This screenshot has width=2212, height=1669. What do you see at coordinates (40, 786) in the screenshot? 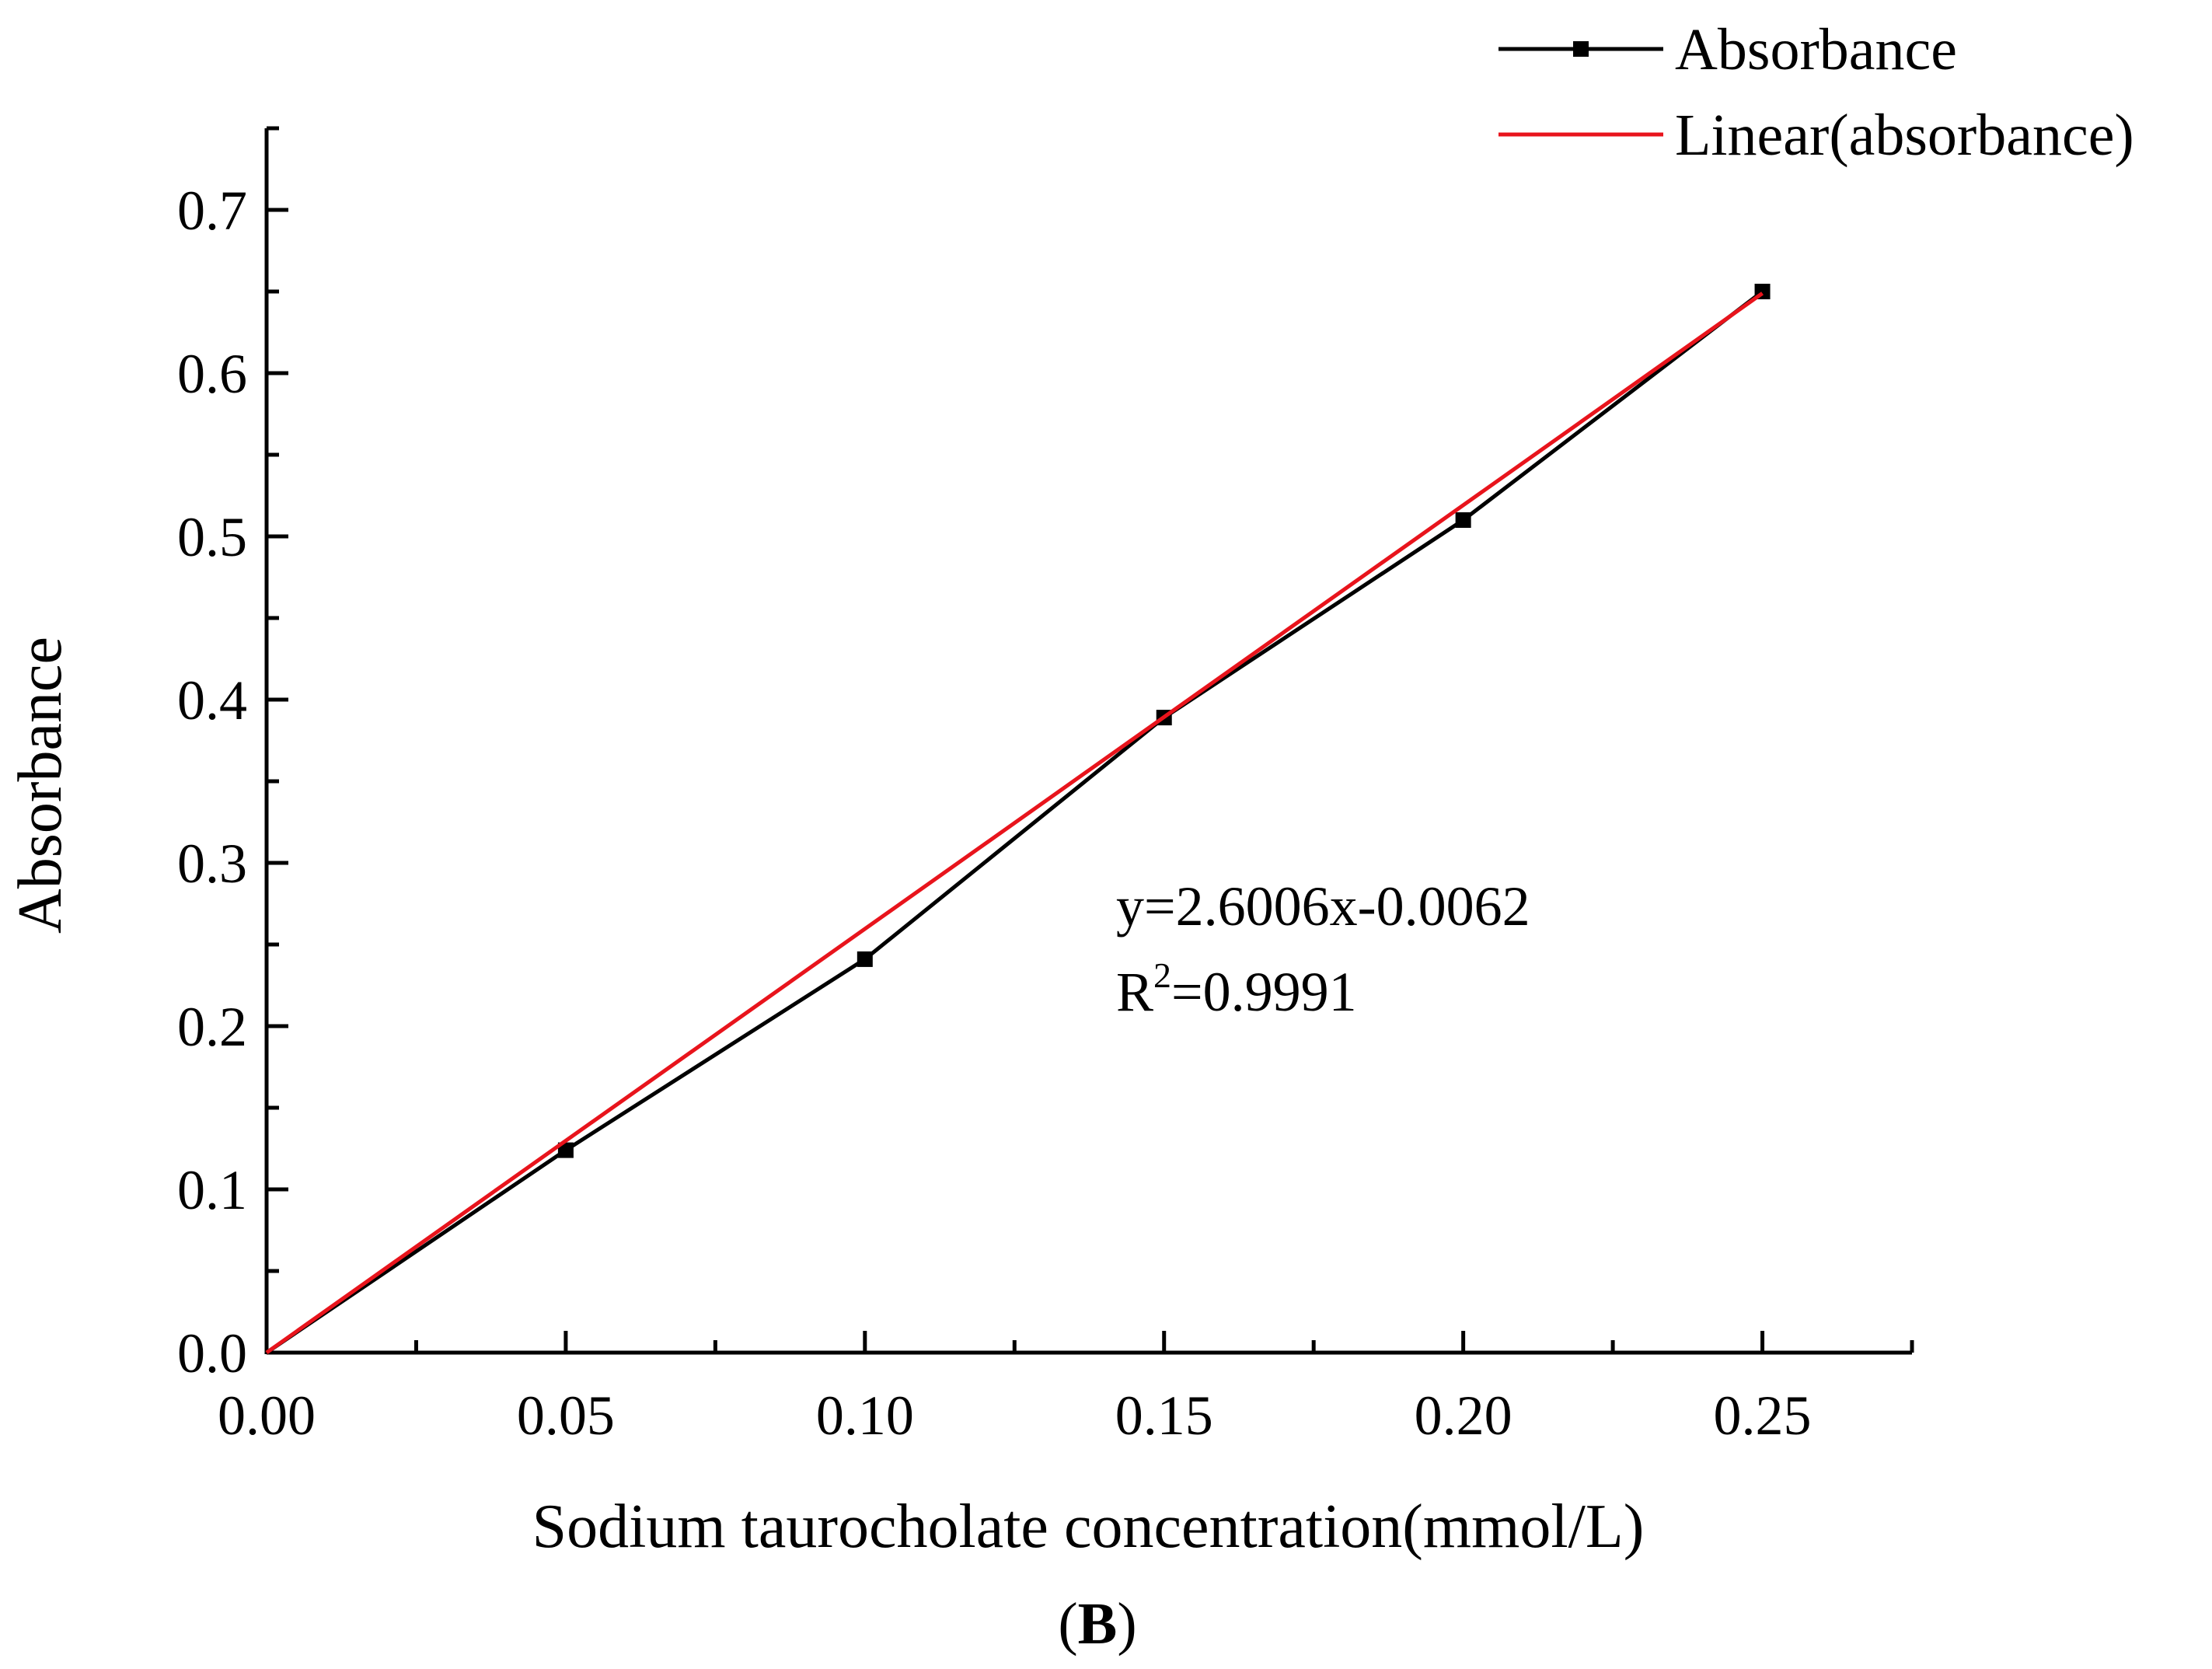
I see `y-axis-title: Absorbance` at bounding box center [40, 786].